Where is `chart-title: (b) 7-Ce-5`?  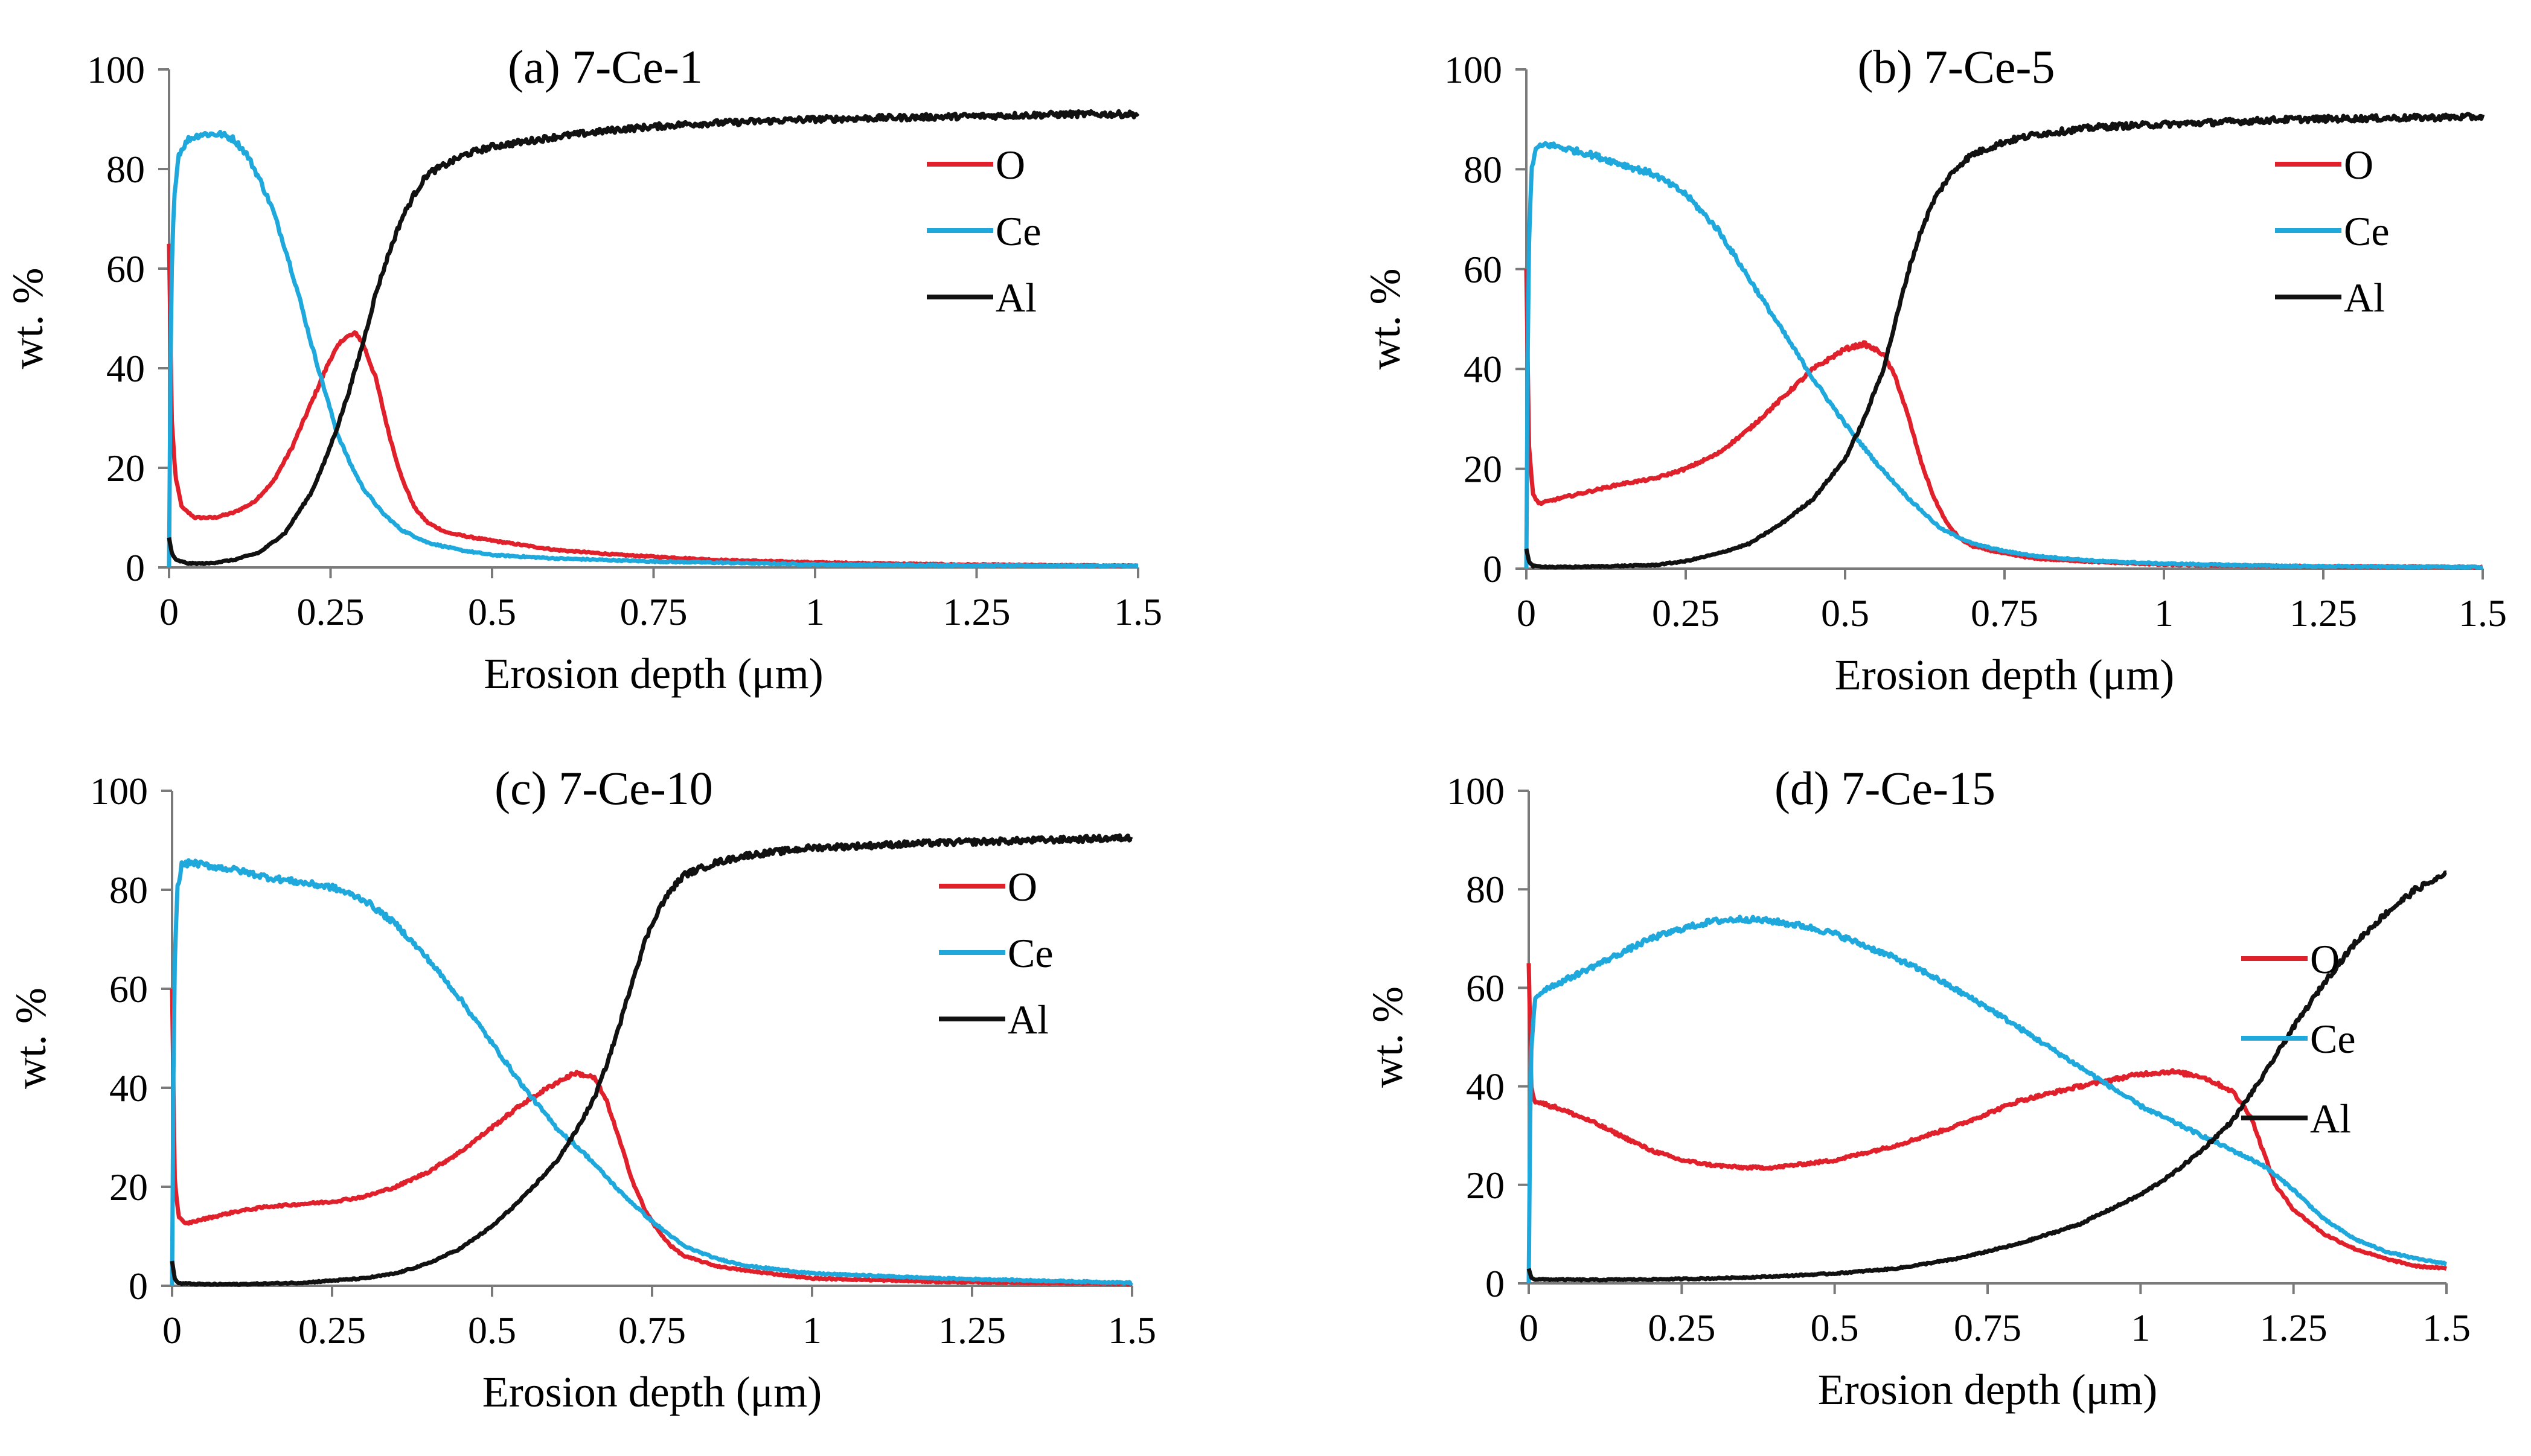 chart-title: (b) 7-Ce-5 is located at coordinates (1956, 67).